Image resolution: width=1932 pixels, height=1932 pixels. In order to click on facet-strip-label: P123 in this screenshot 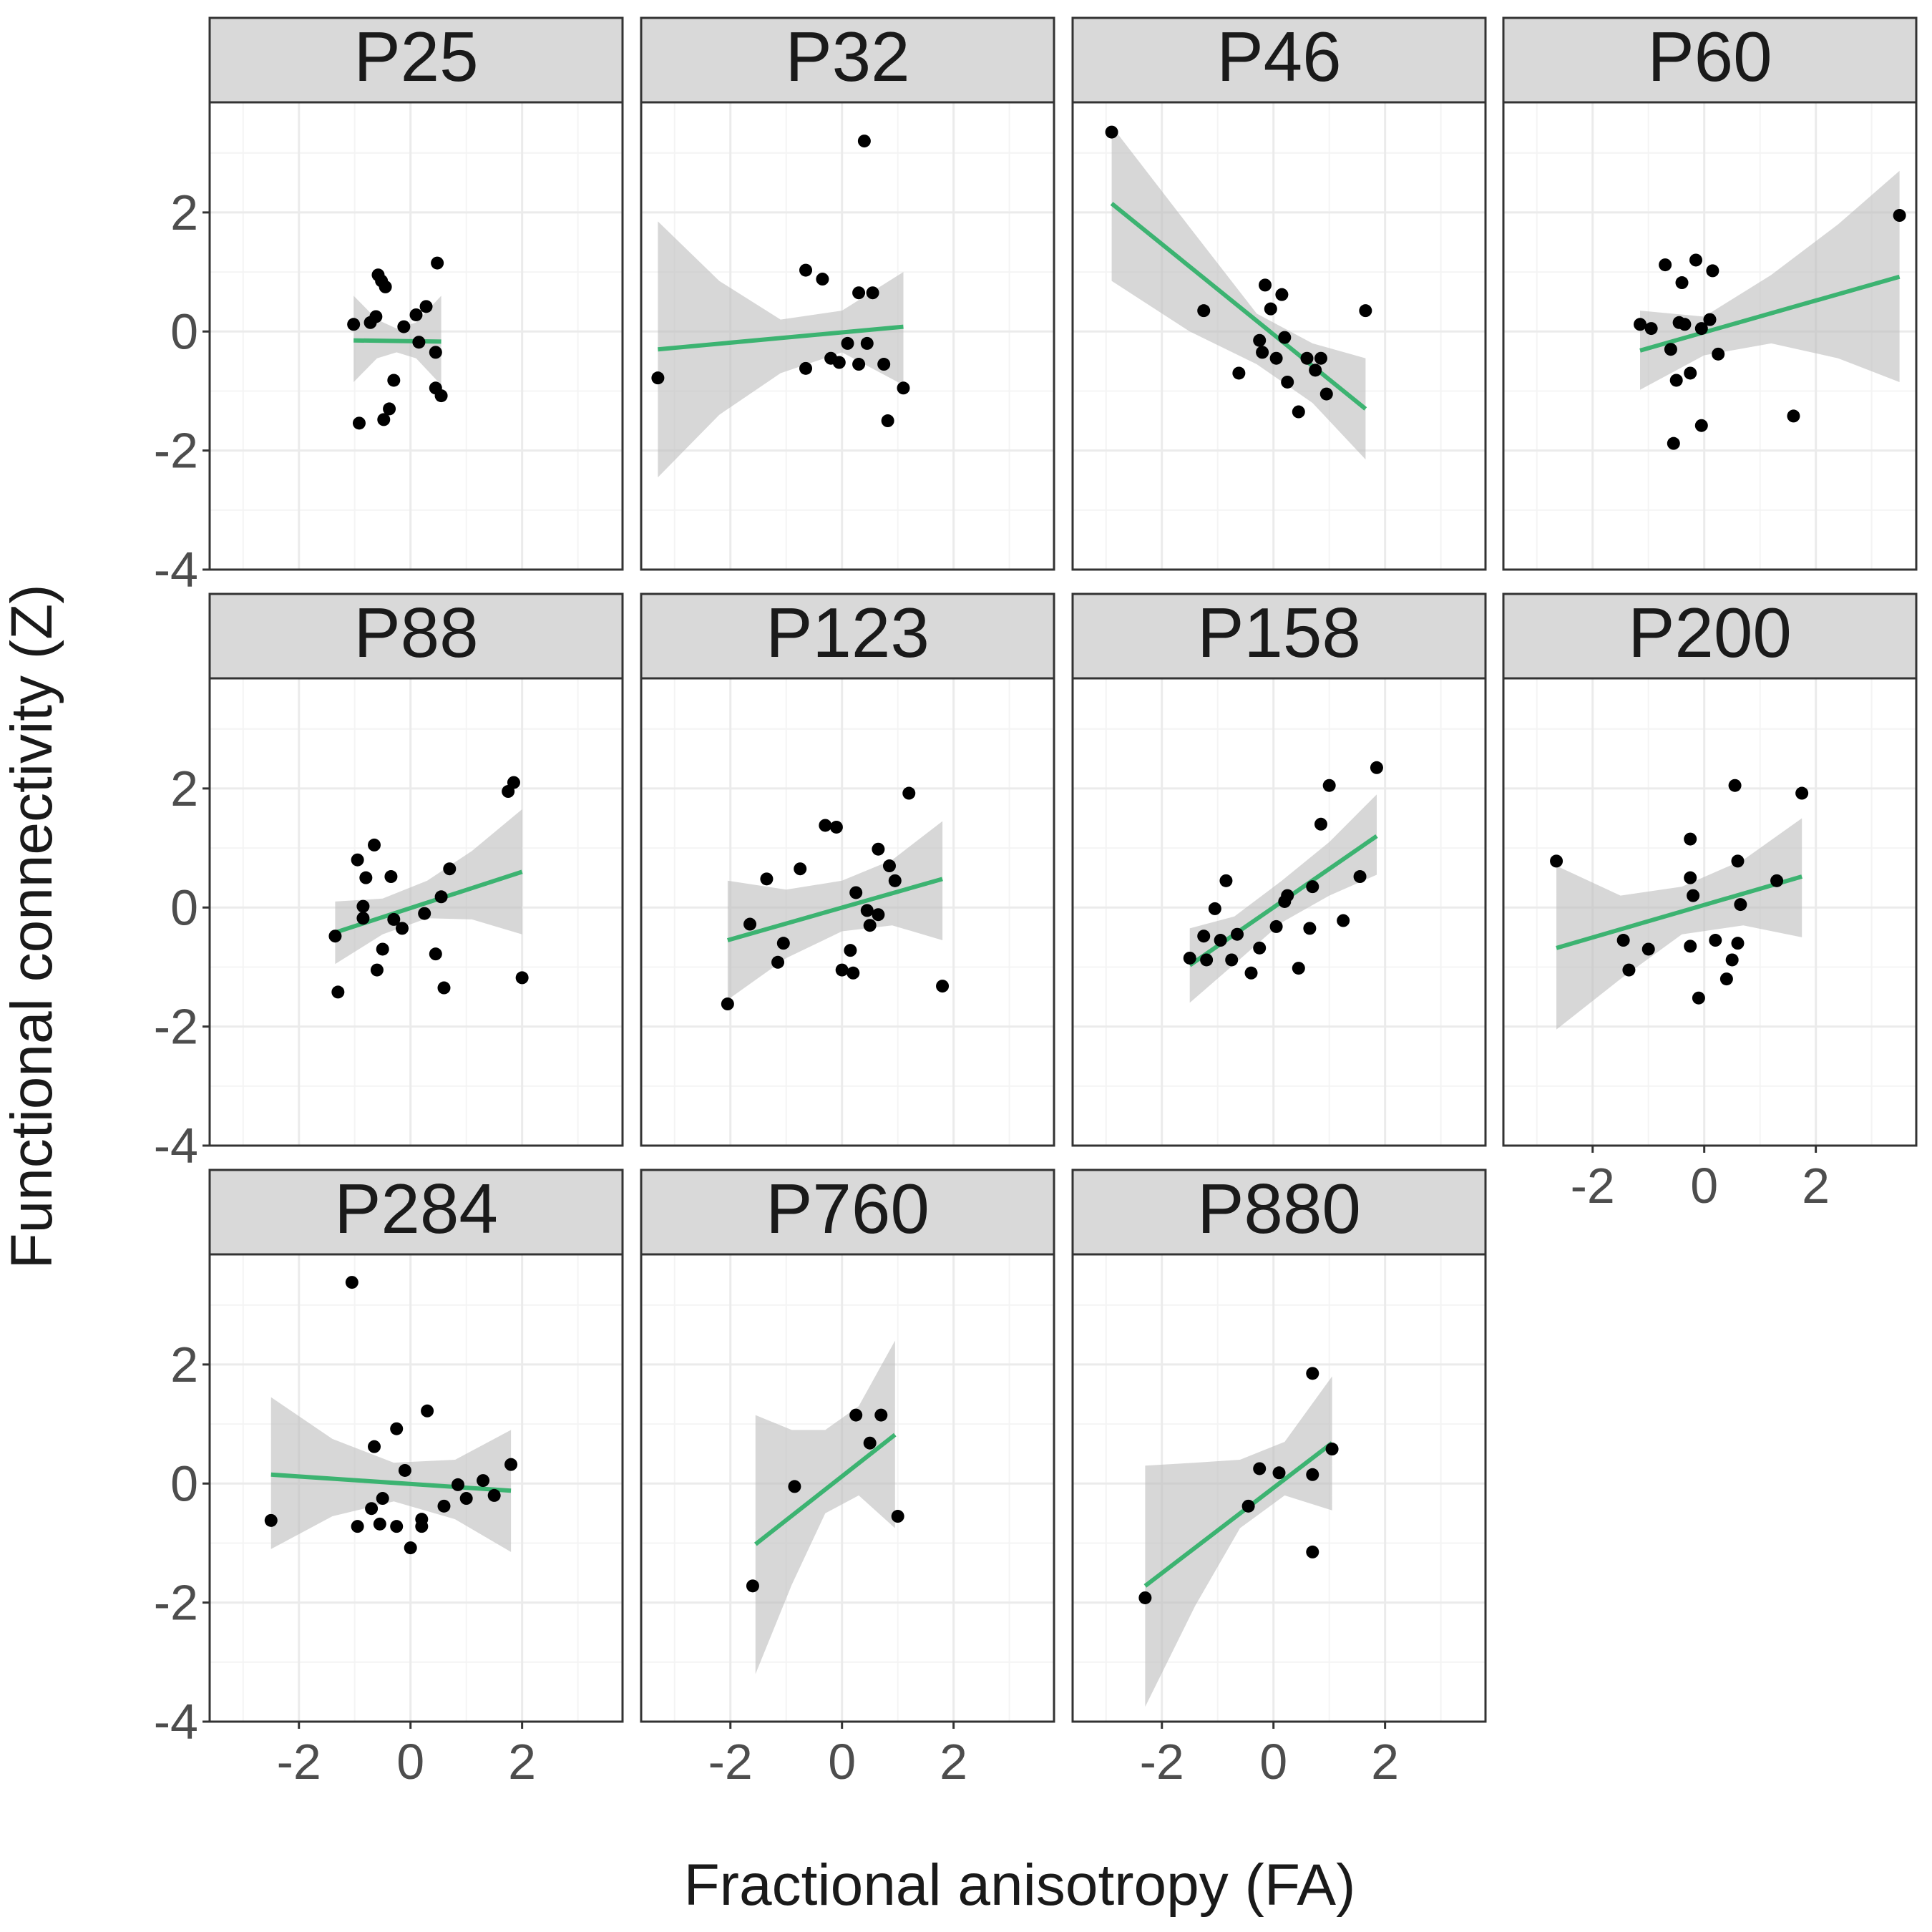, I will do `click(848, 632)`.